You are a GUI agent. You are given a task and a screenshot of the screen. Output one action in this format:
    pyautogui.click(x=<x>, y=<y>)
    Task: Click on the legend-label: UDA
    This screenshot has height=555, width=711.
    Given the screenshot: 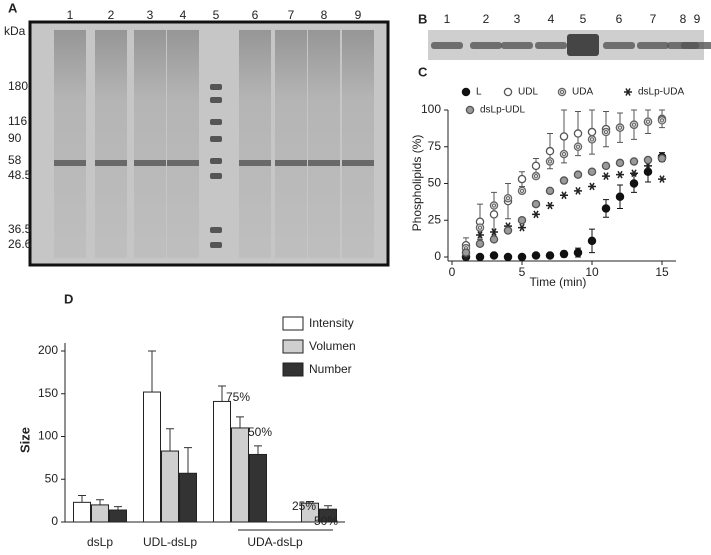 What is the action you would take?
    pyautogui.click(x=582, y=92)
    